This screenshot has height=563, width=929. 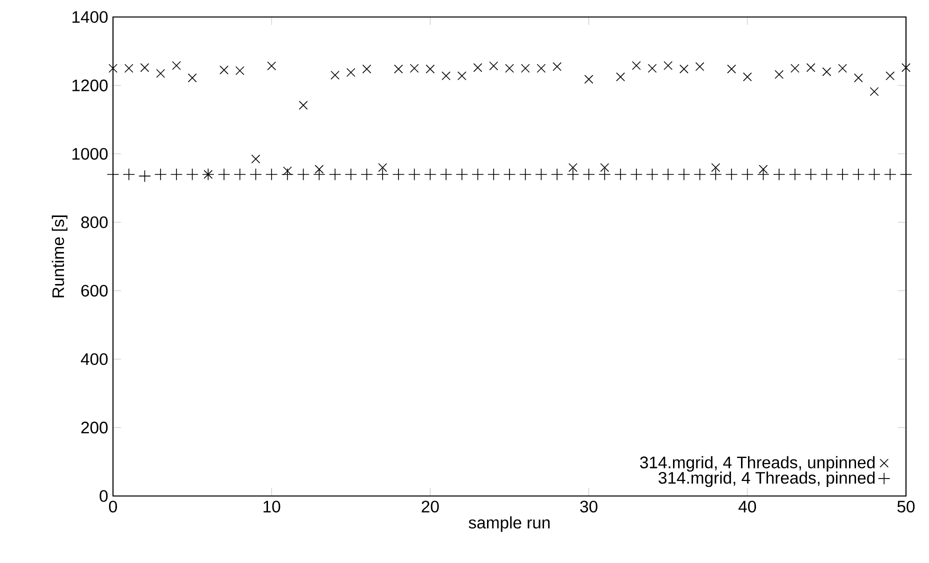 I want to click on legend-label: 314.mgrid, 4 Threads, unpinned, so click(x=757, y=464).